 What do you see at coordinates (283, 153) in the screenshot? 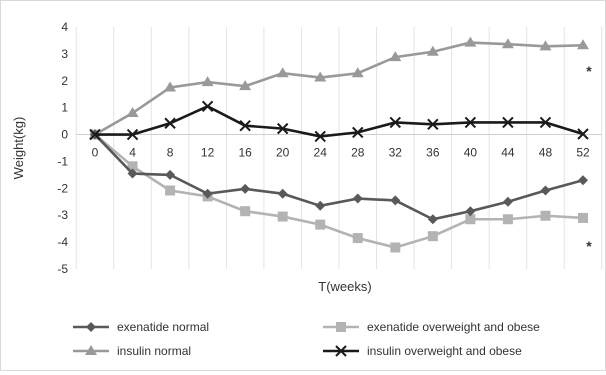
I see `x-tick-label: 20` at bounding box center [283, 153].